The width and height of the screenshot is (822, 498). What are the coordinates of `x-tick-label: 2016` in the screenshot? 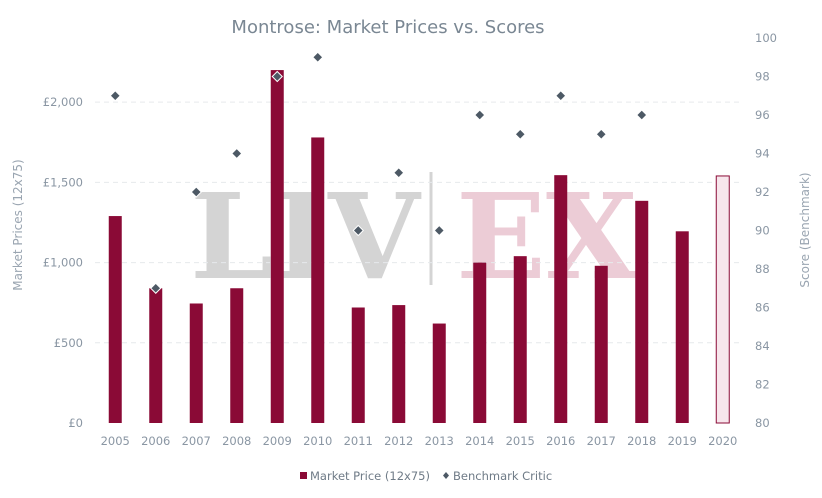 It's located at (560, 441).